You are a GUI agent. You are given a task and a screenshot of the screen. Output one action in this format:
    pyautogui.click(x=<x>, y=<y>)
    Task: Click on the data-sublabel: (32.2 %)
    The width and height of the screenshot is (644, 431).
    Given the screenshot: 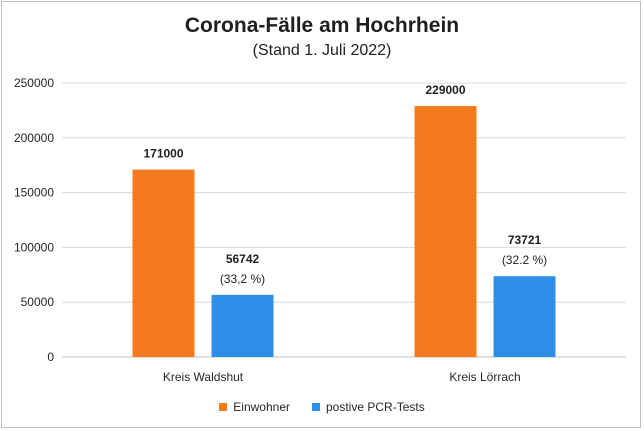 What is the action you would take?
    pyautogui.click(x=524, y=260)
    